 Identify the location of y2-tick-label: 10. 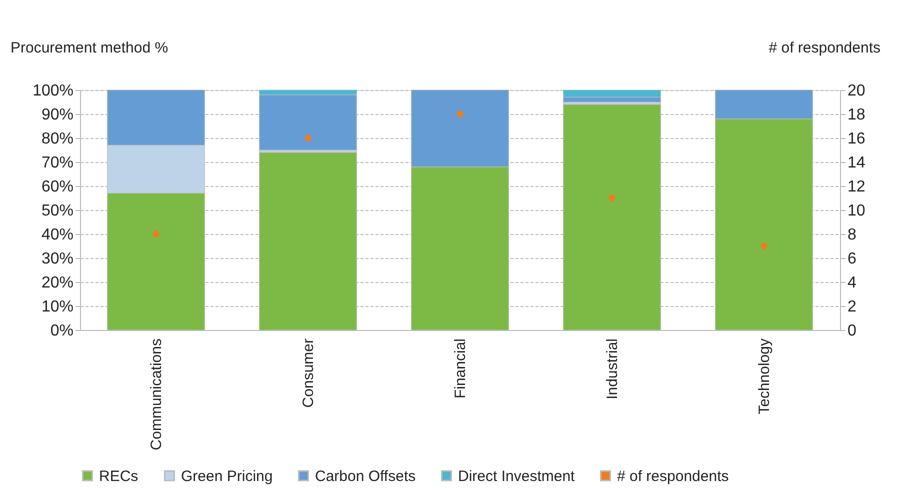
(857, 211).